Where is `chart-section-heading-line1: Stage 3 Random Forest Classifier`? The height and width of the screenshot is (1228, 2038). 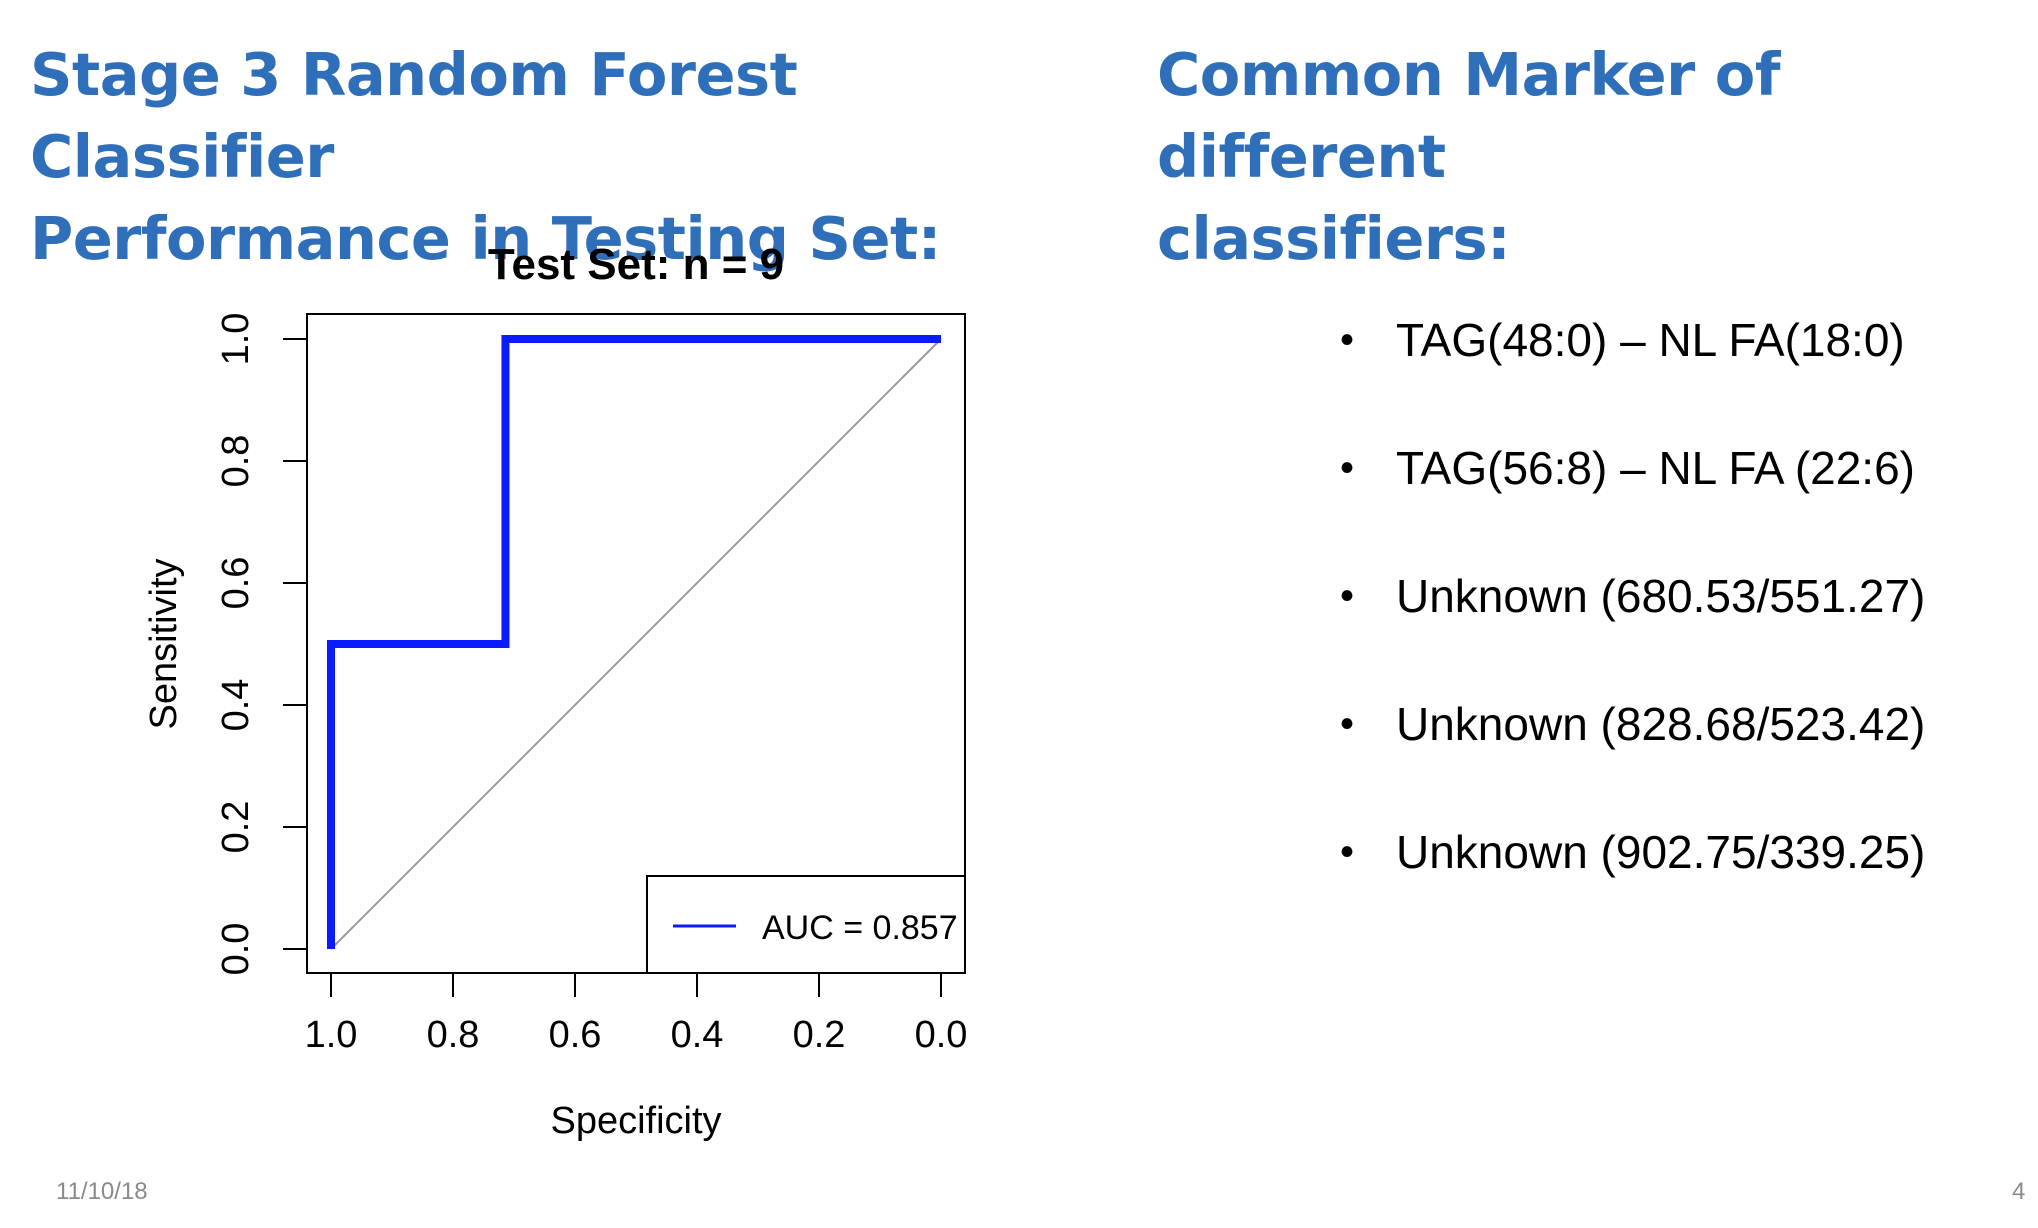 chart-section-heading-line1: Stage 3 Random Forest Classifier is located at coordinates (414, 115).